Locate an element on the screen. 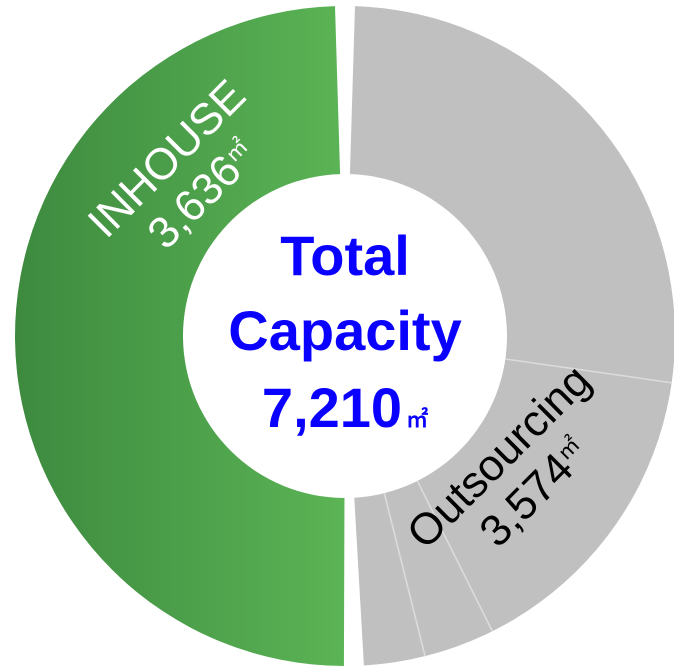 The width and height of the screenshot is (674, 670). center-total-label: Total is located at coordinates (345, 255).